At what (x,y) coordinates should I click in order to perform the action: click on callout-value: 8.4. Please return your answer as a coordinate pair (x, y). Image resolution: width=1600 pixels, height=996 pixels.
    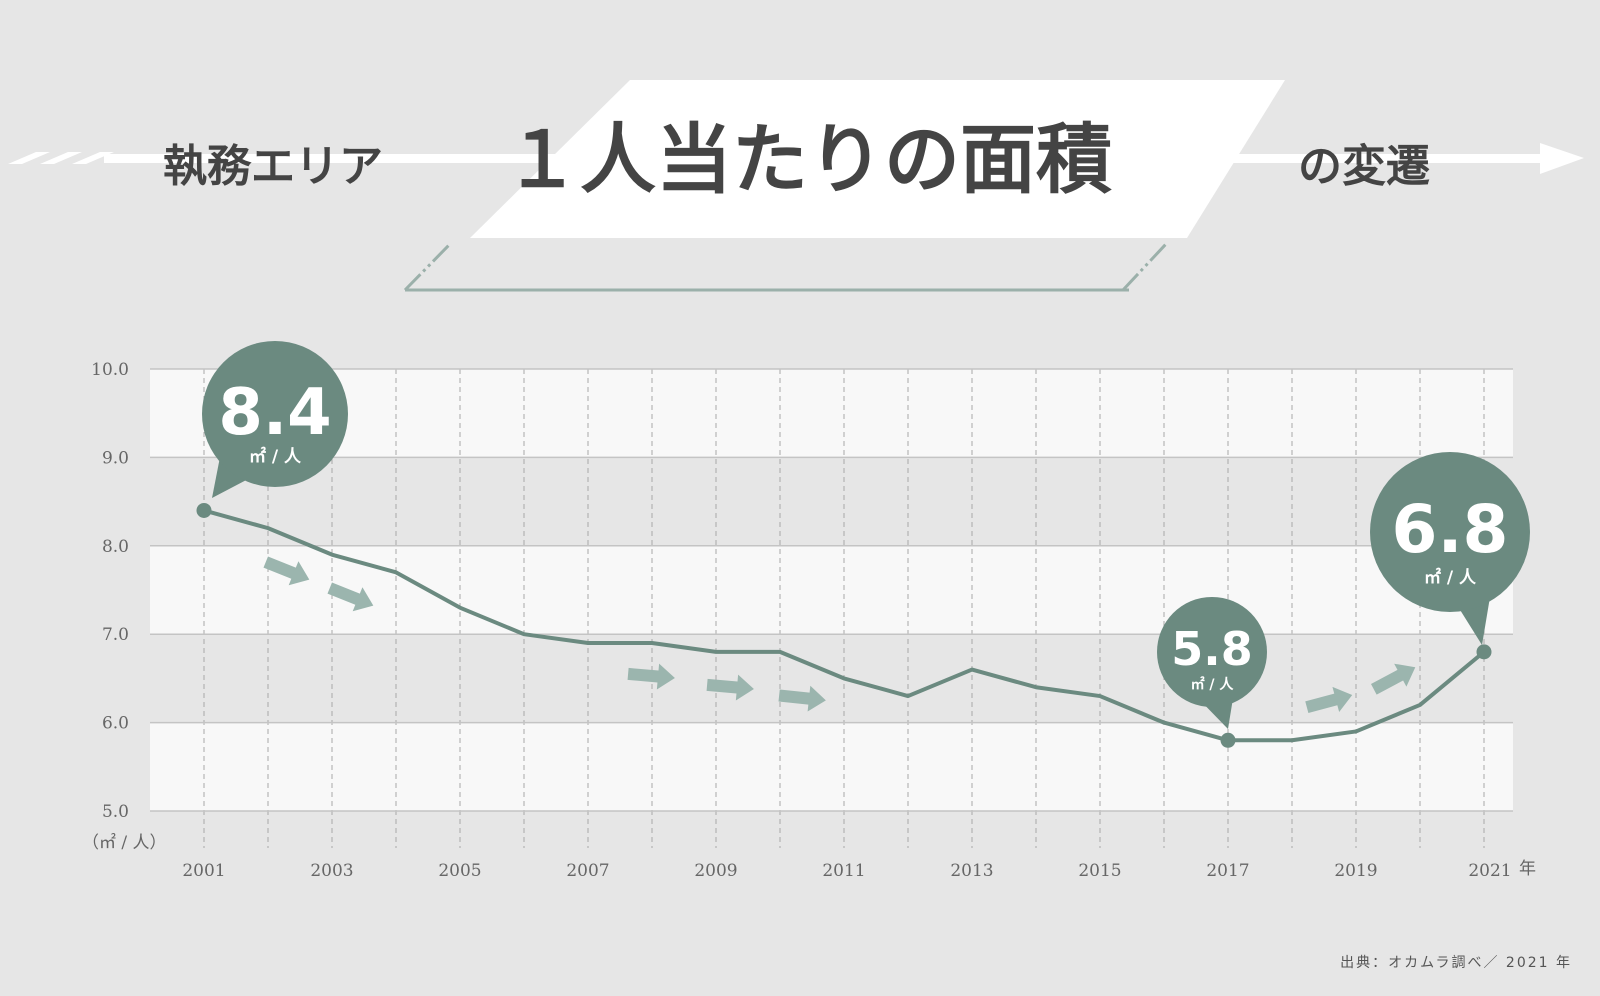
    Looking at the image, I should click on (274, 413).